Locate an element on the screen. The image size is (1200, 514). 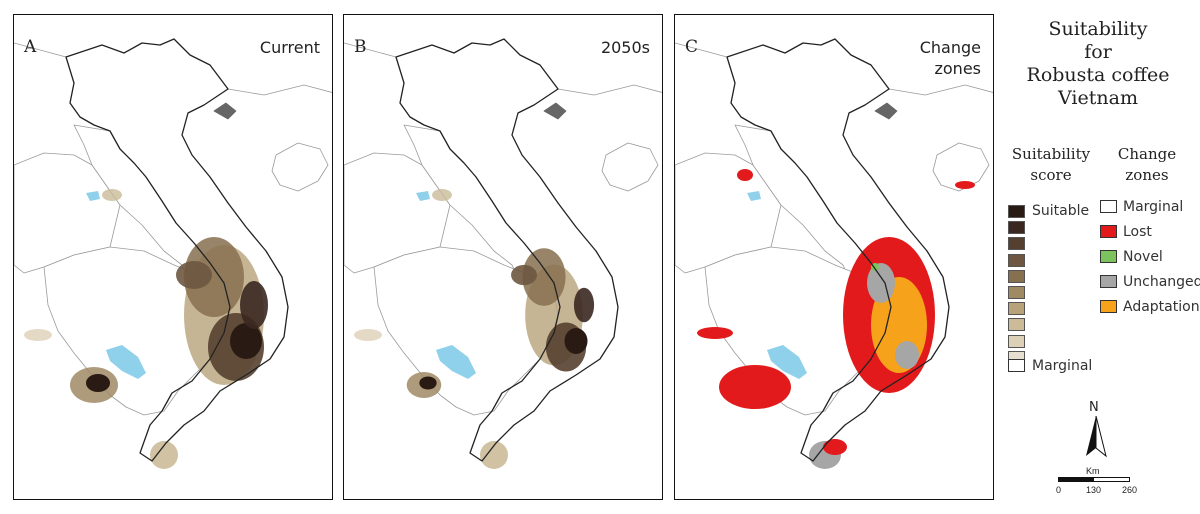
zone-swatch-unchanged is located at coordinates (1108, 281).